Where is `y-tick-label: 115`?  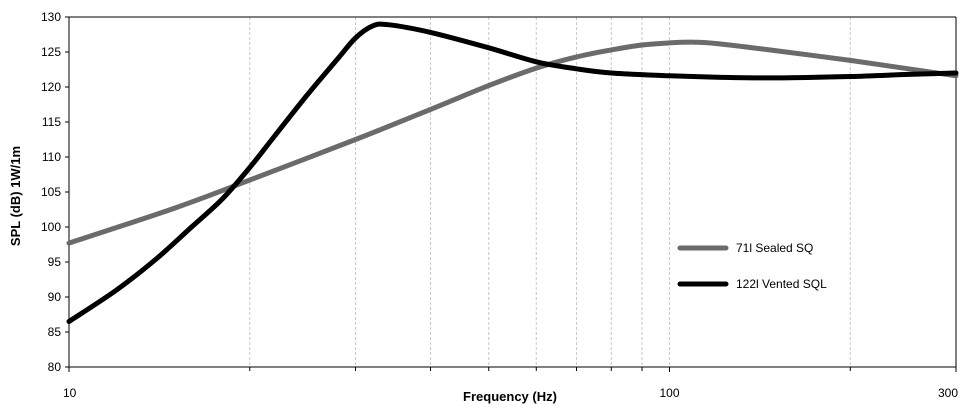
y-tick-label: 115 is located at coordinates (51, 122).